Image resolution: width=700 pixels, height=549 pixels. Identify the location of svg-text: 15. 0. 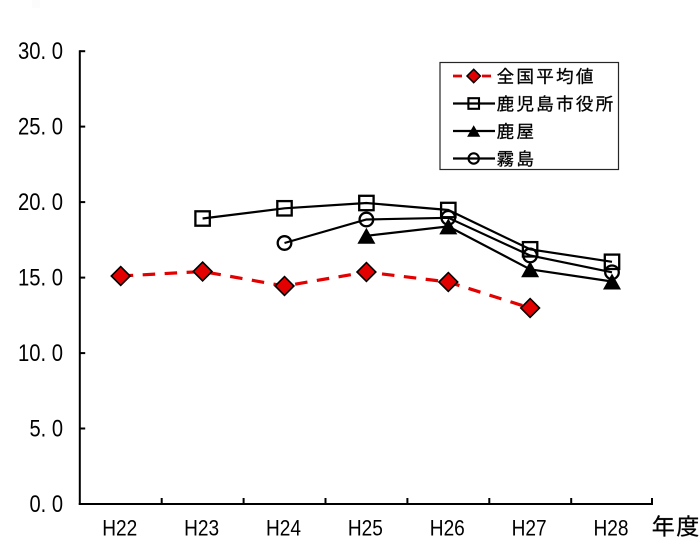
(40, 278).